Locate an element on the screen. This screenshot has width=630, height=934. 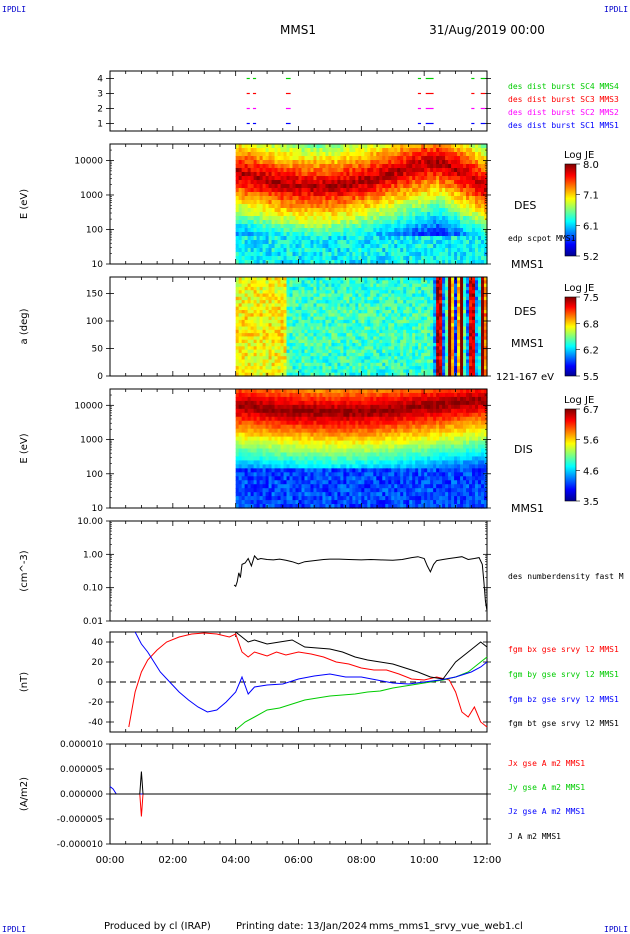
corner-label-tl: IPDLI is located at coordinates (14, 9).